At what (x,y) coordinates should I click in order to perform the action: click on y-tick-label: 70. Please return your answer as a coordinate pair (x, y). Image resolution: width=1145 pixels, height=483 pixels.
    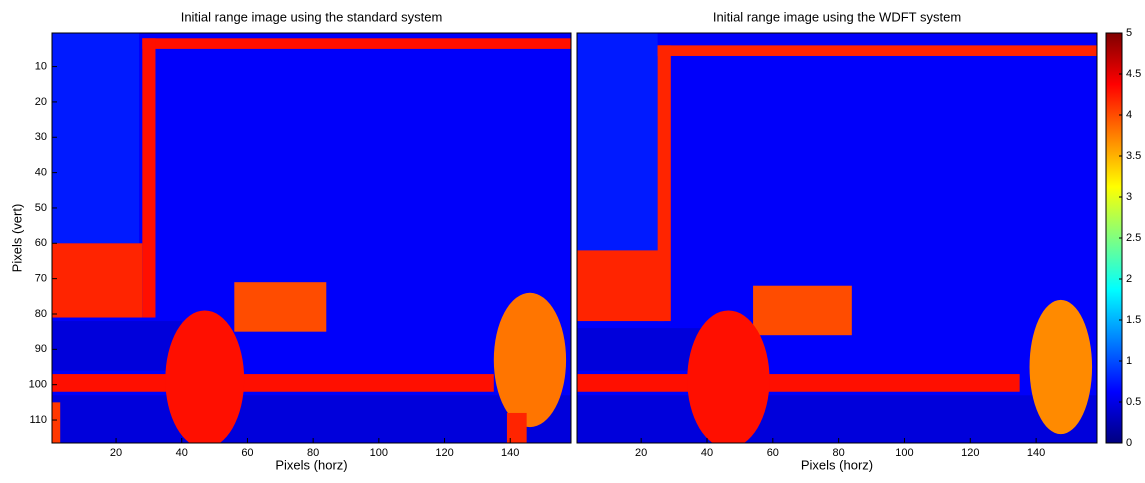
    Looking at the image, I should click on (41, 279).